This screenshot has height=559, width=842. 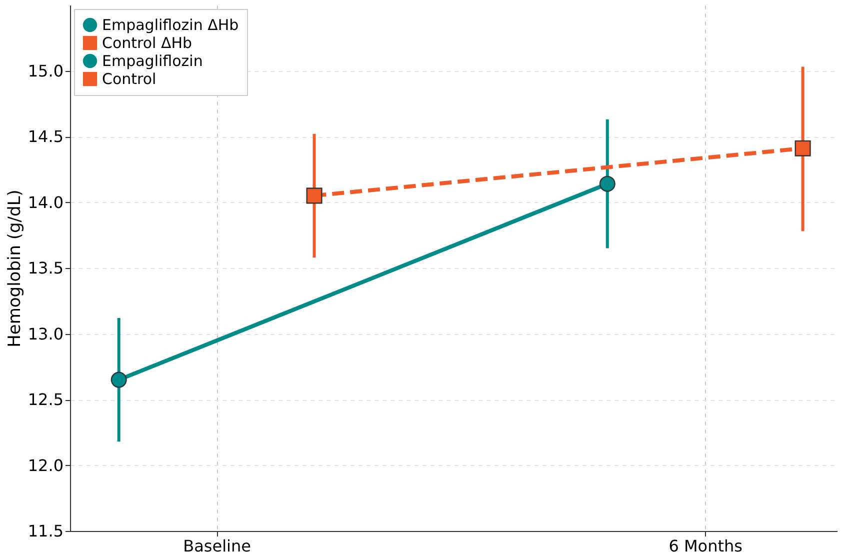 What do you see at coordinates (46, 531) in the screenshot?
I see `y-tick-label: 11.5` at bounding box center [46, 531].